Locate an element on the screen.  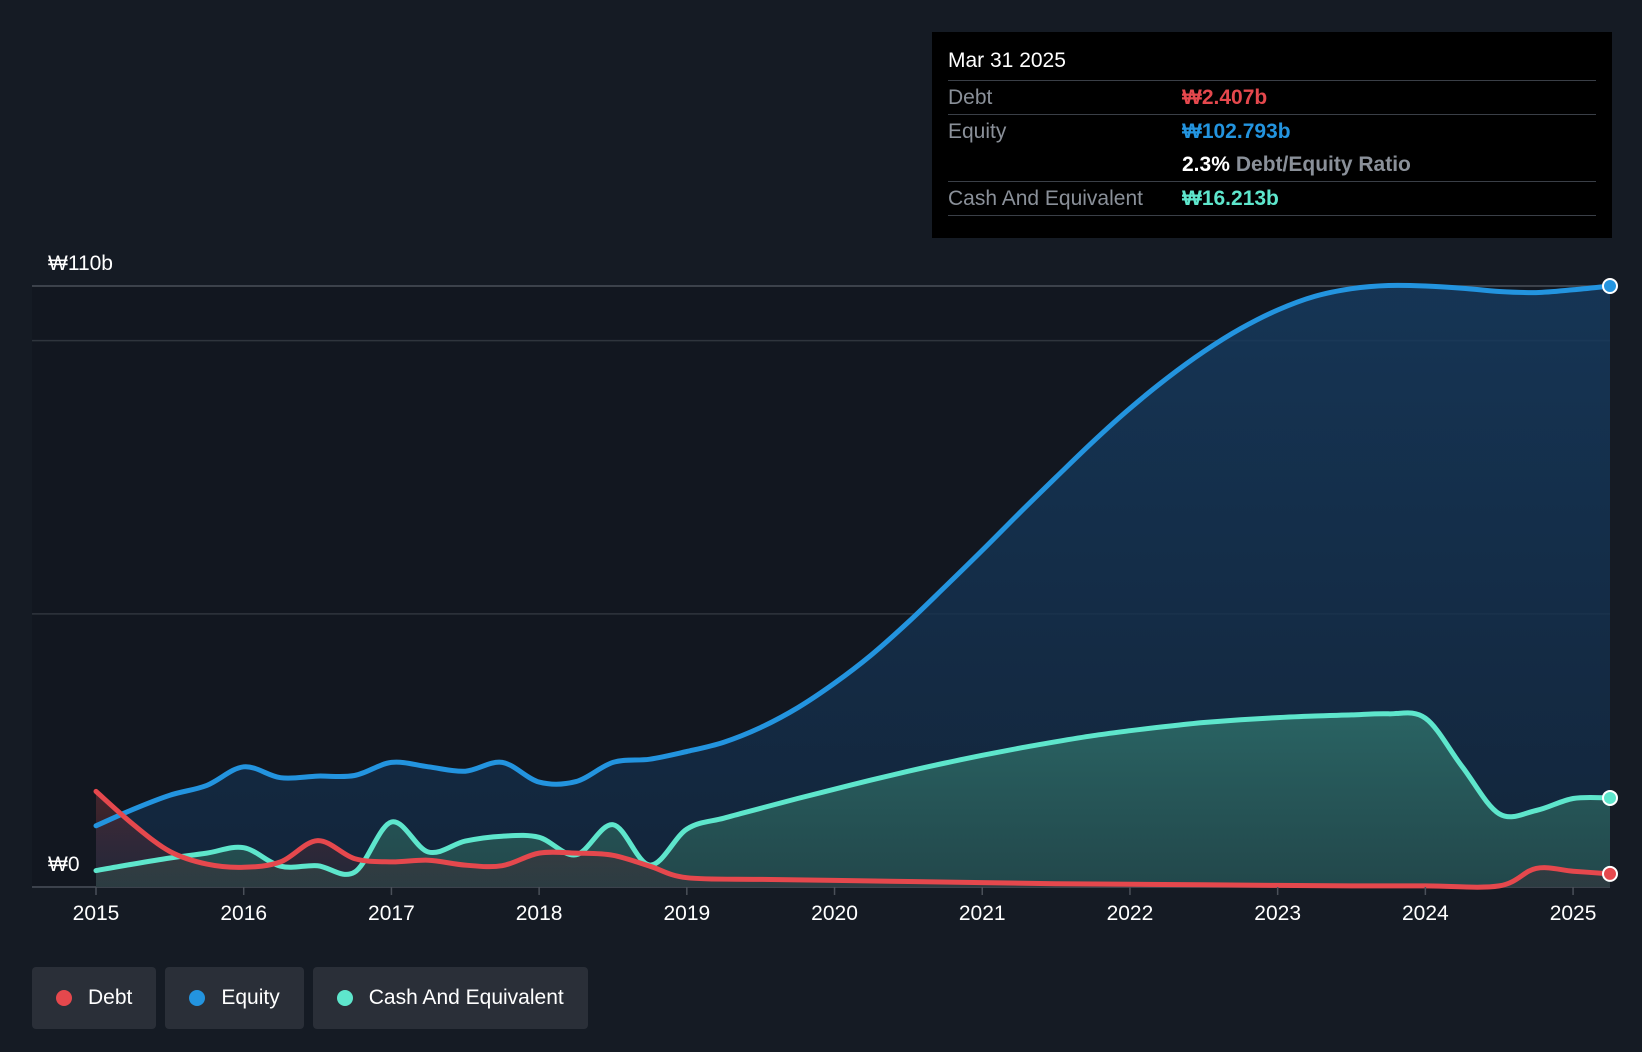
legend-item-debt: Debt is located at coordinates (94, 998).